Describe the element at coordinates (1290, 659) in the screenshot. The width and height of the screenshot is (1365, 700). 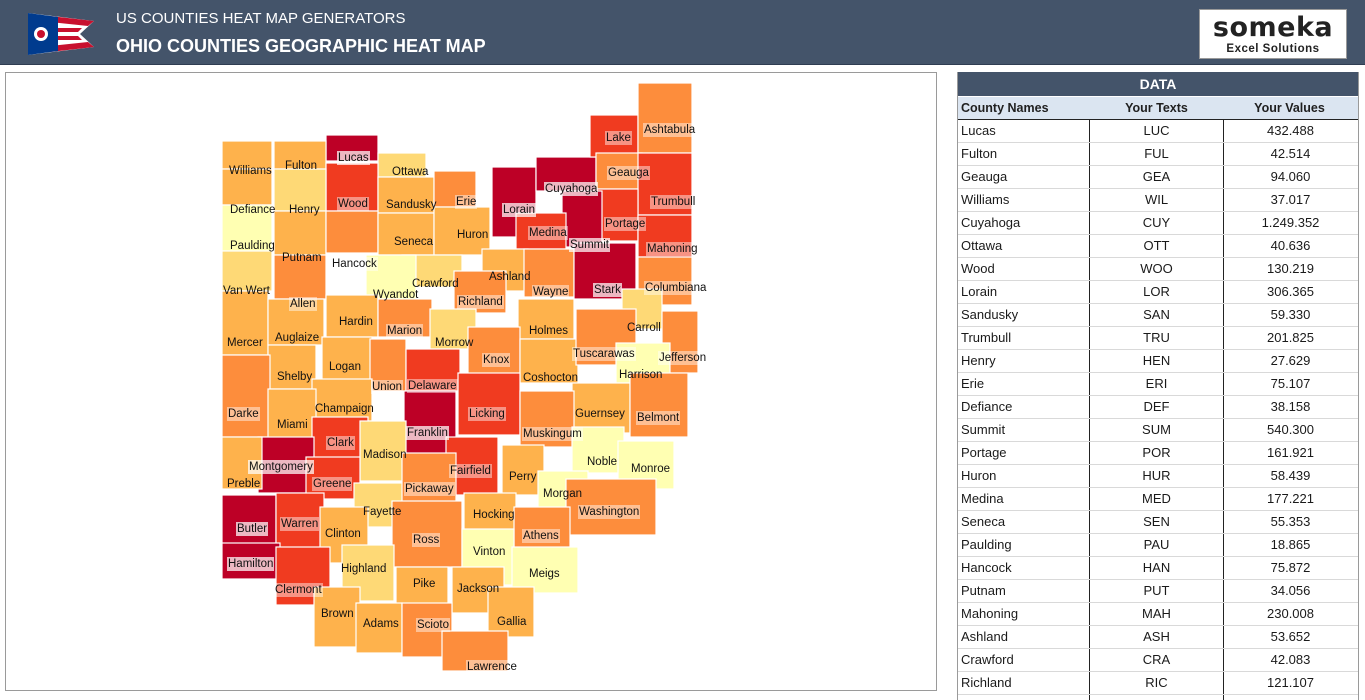
I see `value-cell: 42.083` at that location.